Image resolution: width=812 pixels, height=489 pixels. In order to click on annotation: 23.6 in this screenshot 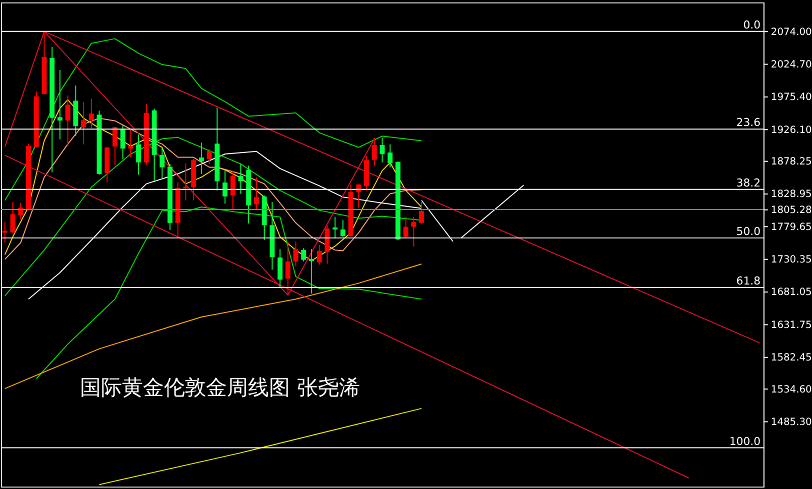, I will do `click(748, 123)`.